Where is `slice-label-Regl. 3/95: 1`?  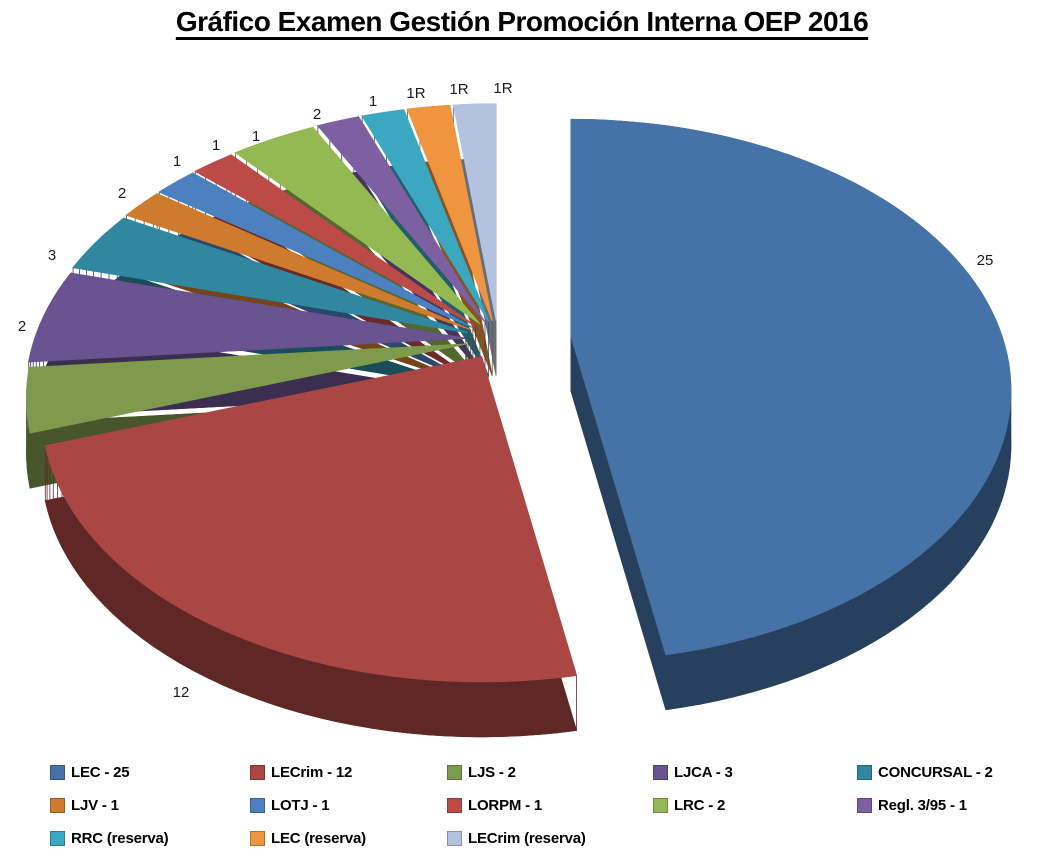
slice-label-Regl. 3/95: 1 is located at coordinates (373, 101).